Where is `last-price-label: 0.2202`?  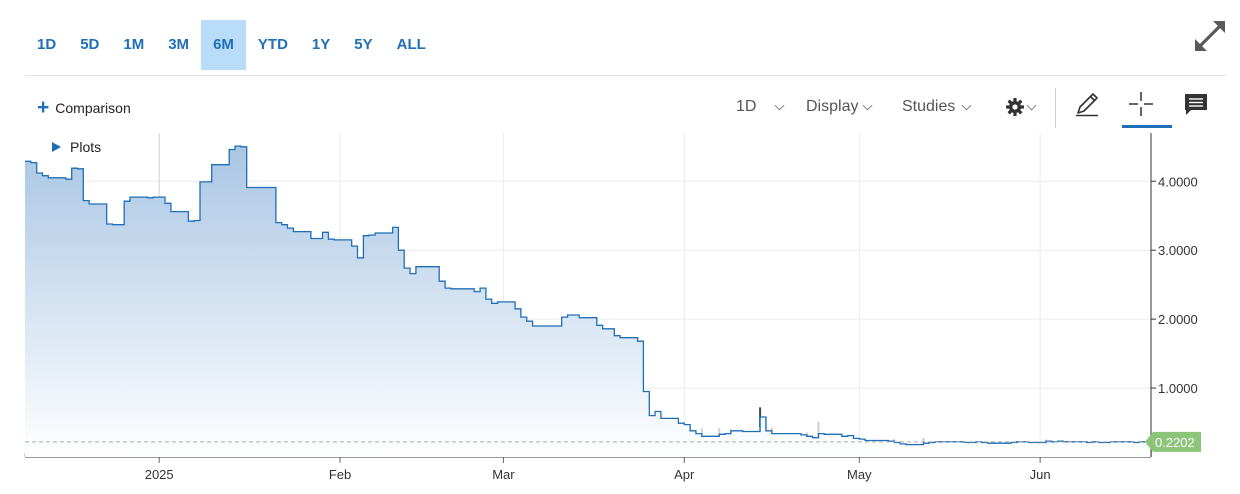
last-price-label: 0.2202 is located at coordinates (1175, 442).